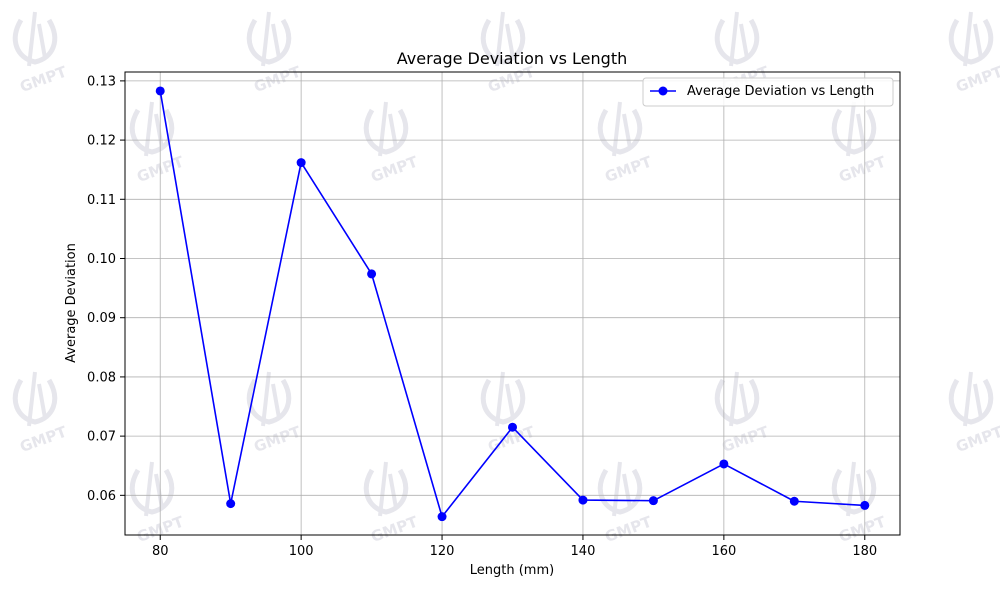 The height and width of the screenshot is (600, 1000). I want to click on y-tick-label: 0.11, so click(101, 200).